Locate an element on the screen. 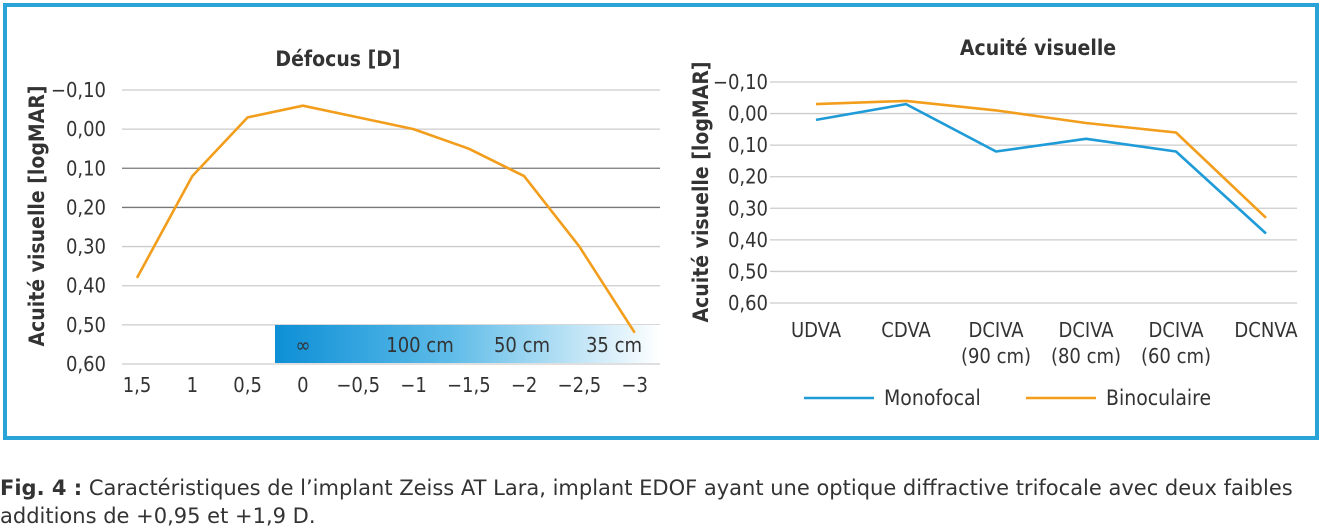  acuity-series-line-monofocal is located at coordinates (1041, 168).